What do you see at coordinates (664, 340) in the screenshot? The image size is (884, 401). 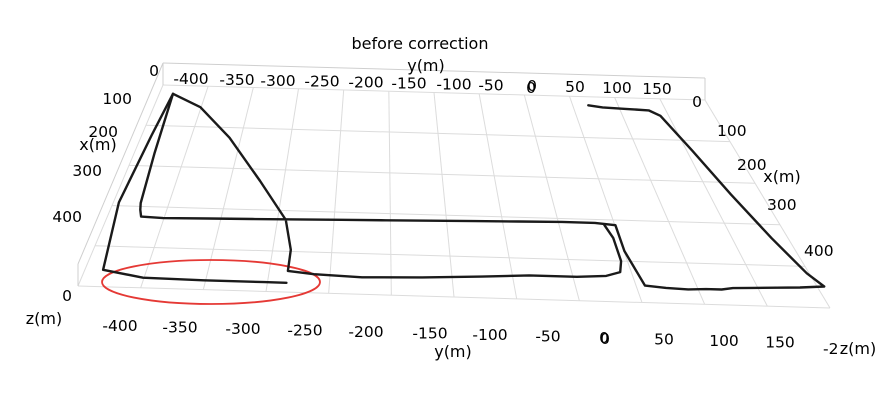 I see `y-tick-bottom-label: 50` at bounding box center [664, 340].